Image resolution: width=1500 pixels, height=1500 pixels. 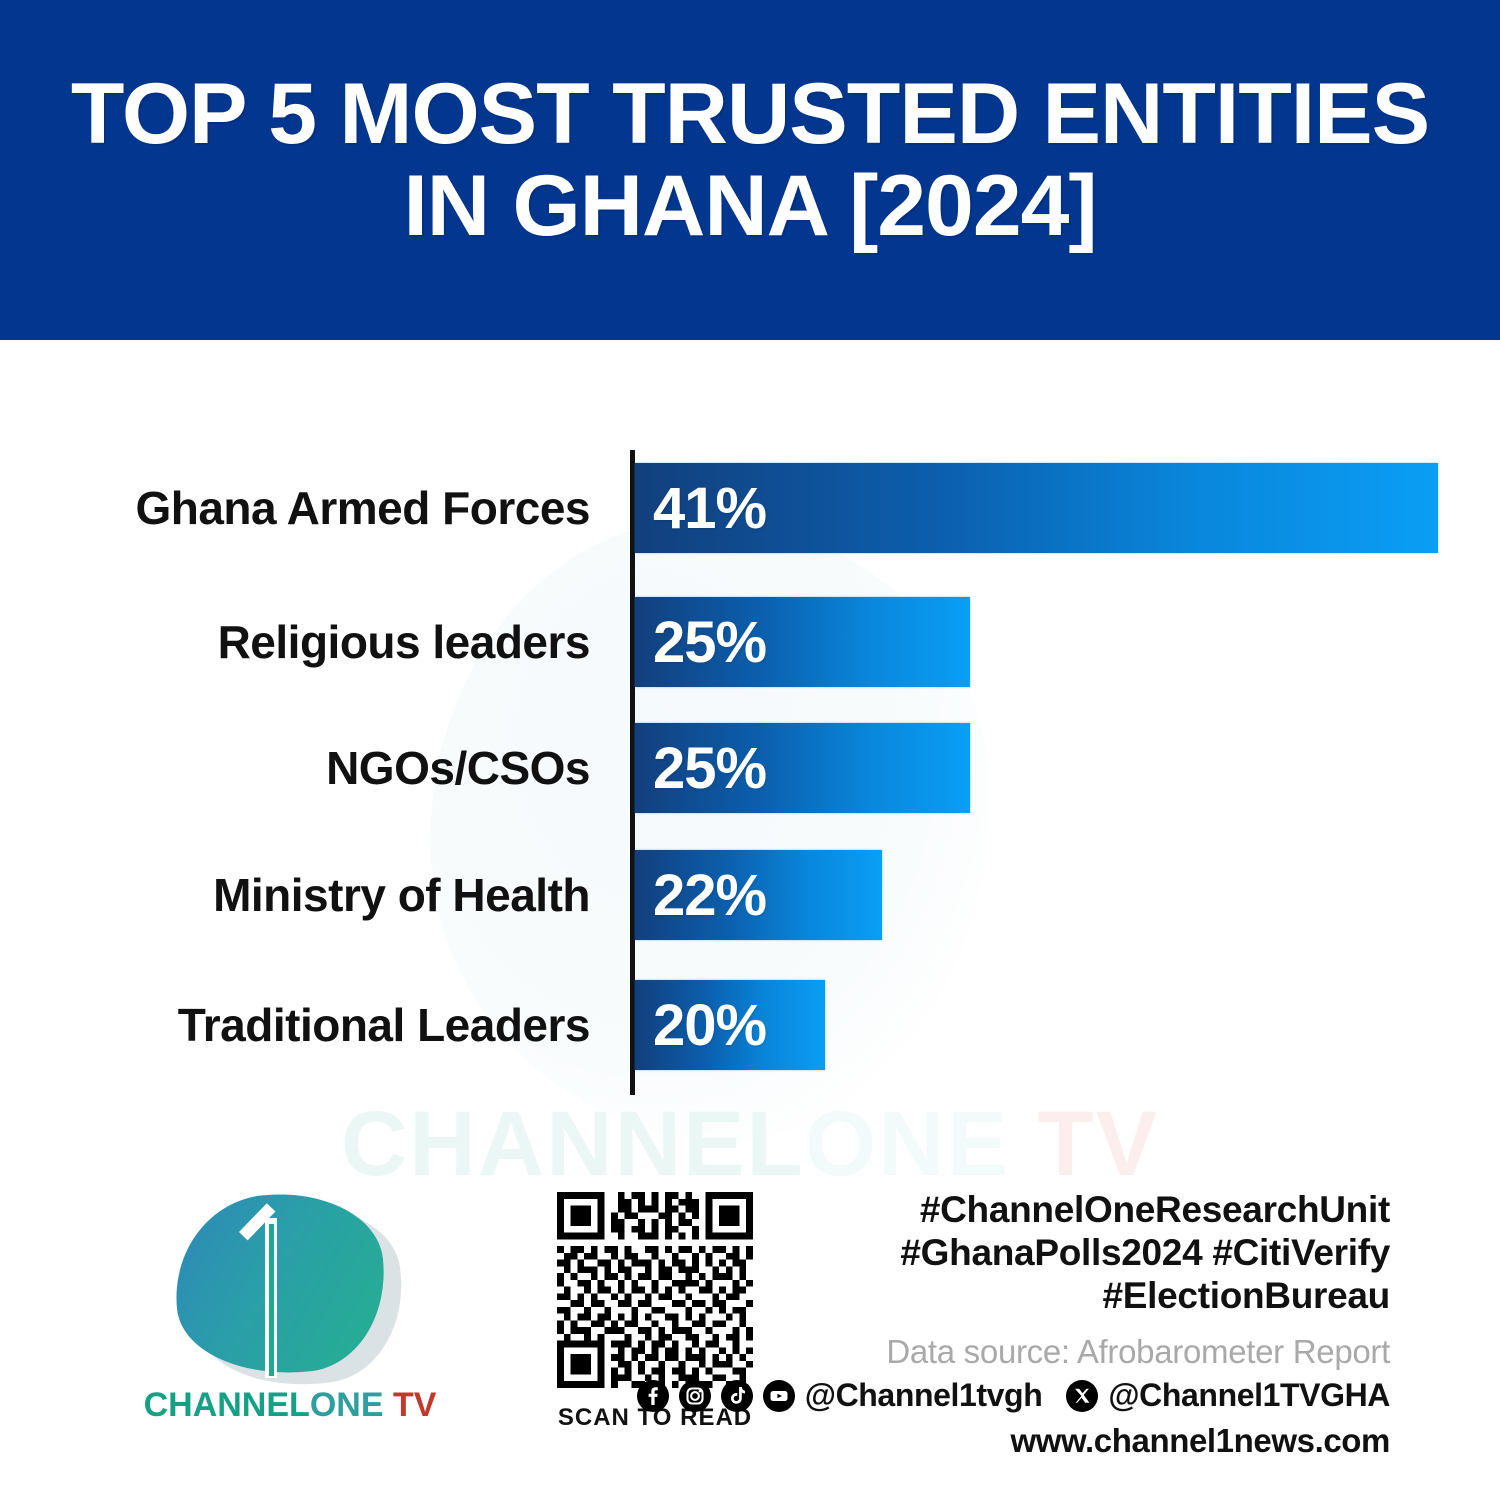 I want to click on data-source-text: Data source: Afrobarometer Report, so click(x=1138, y=1351).